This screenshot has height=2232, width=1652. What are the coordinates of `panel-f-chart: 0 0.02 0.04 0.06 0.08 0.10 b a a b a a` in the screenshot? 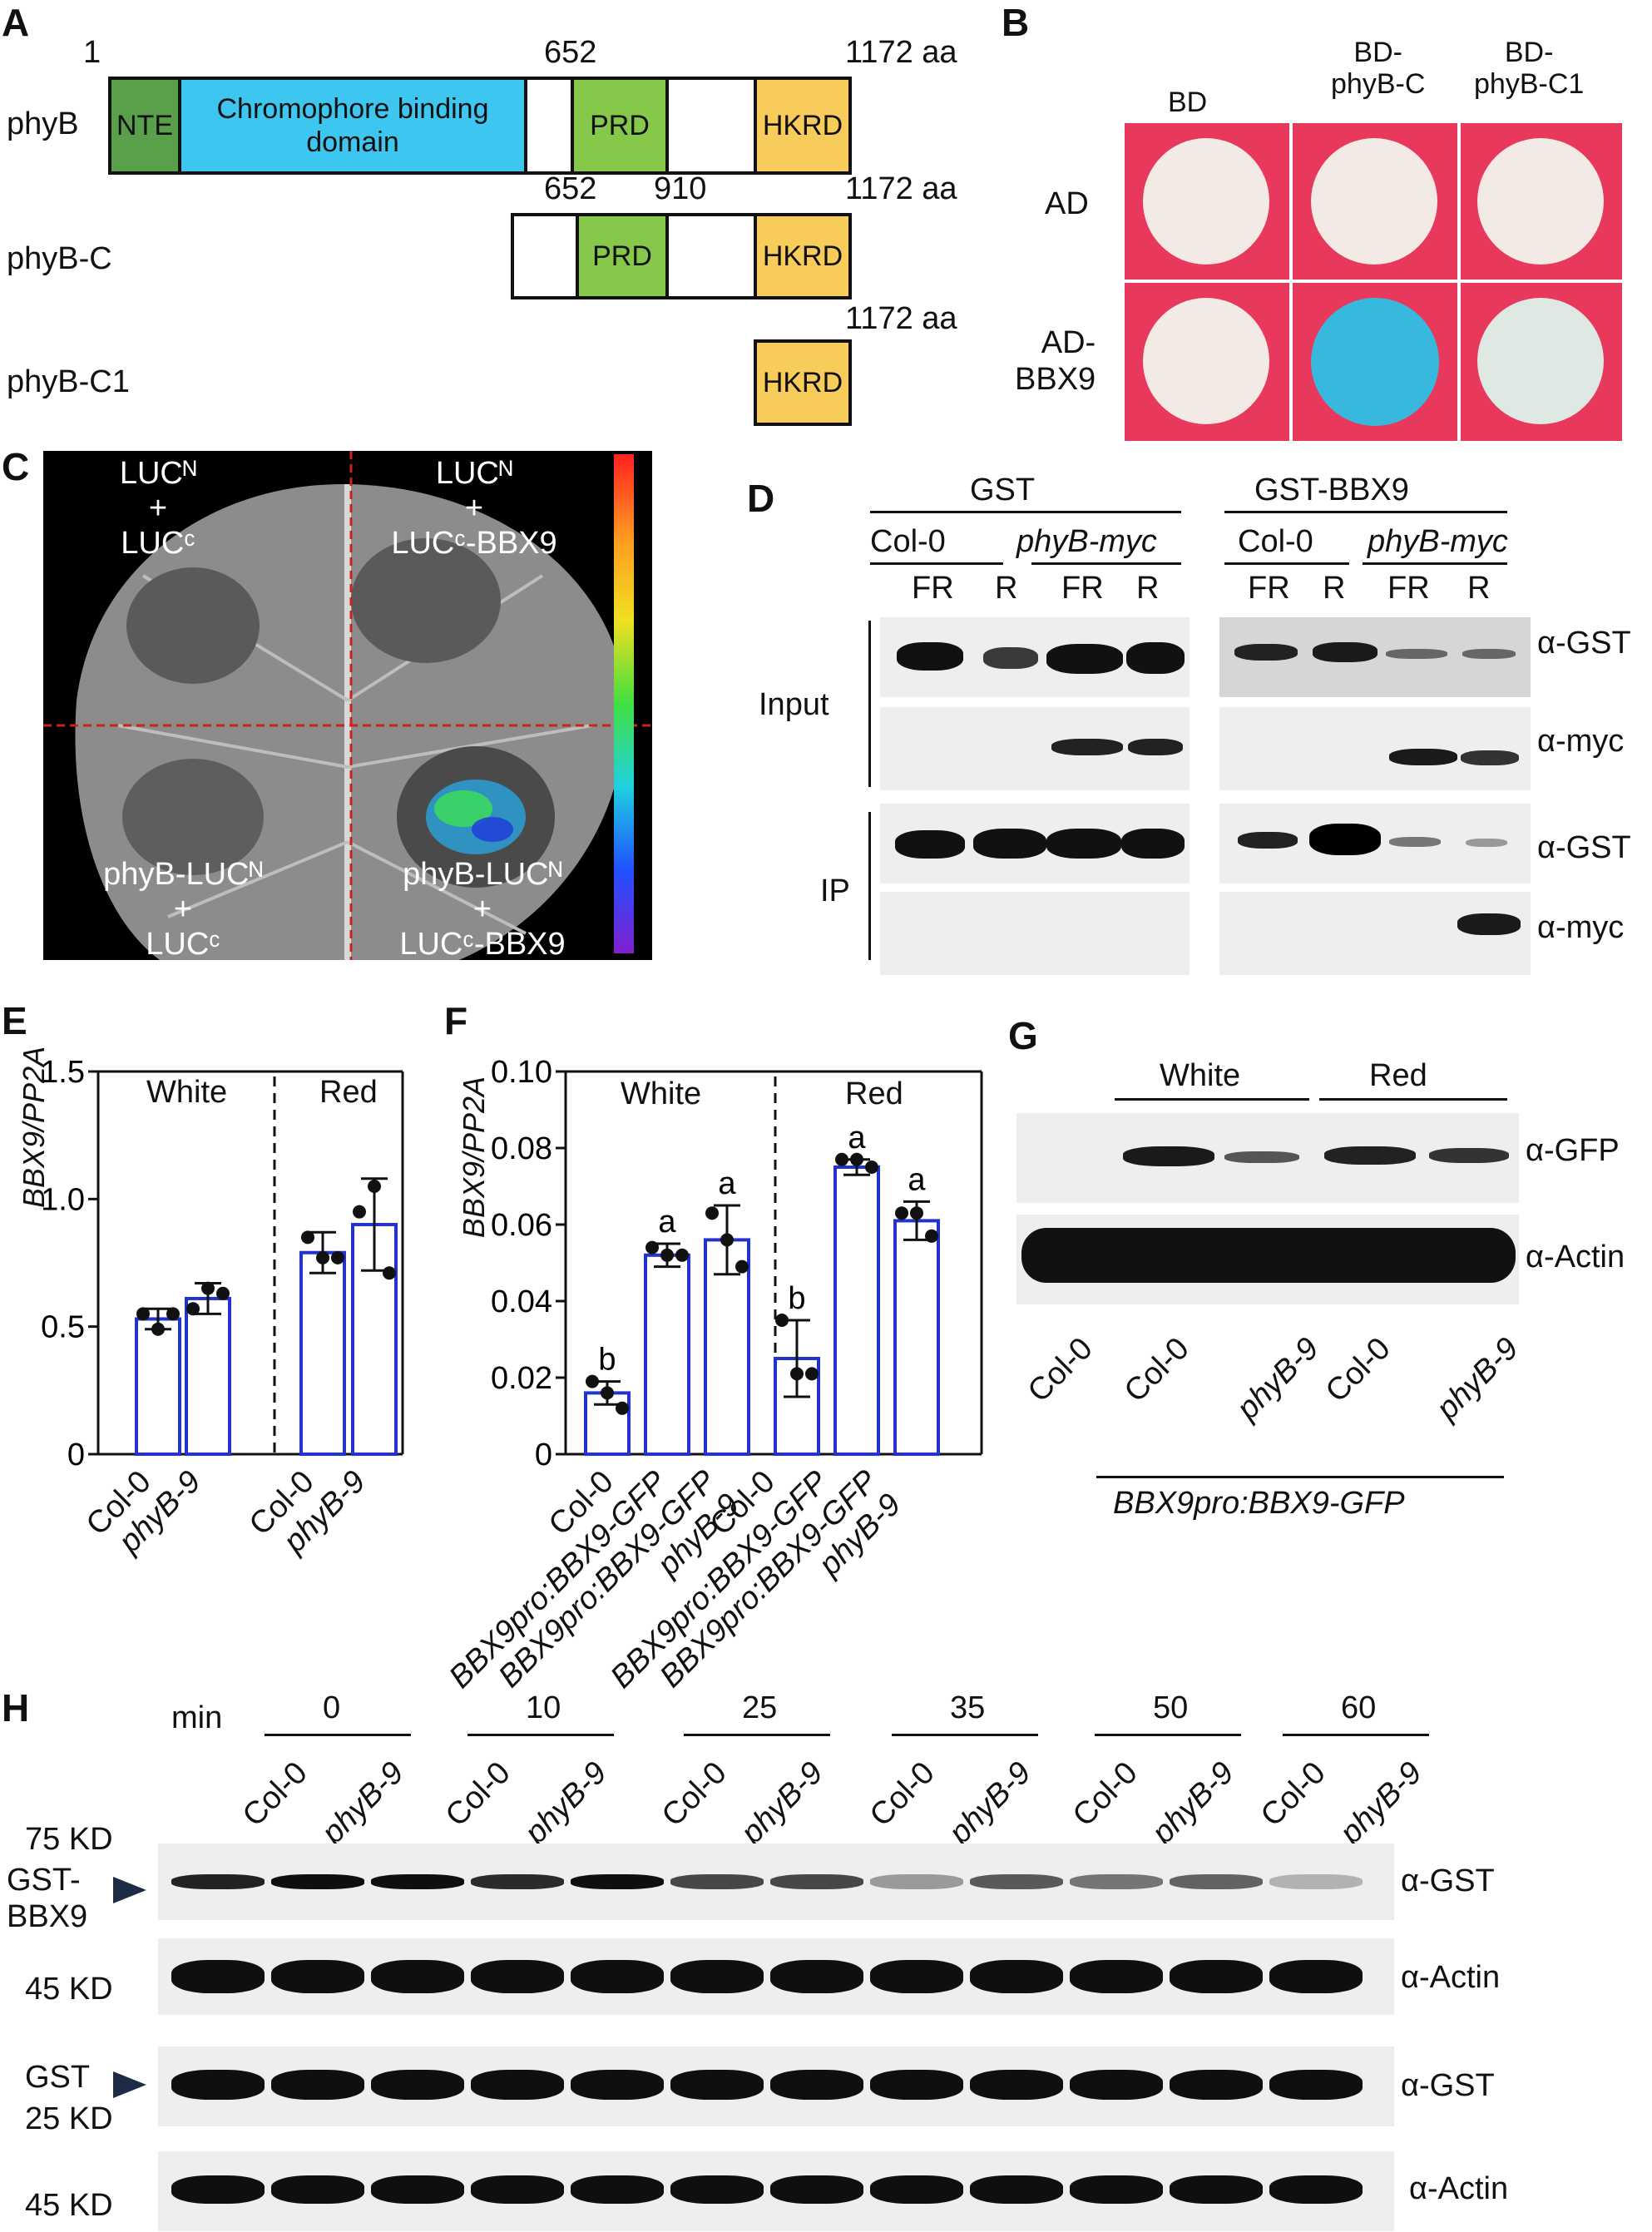 It's located at (737, 1264).